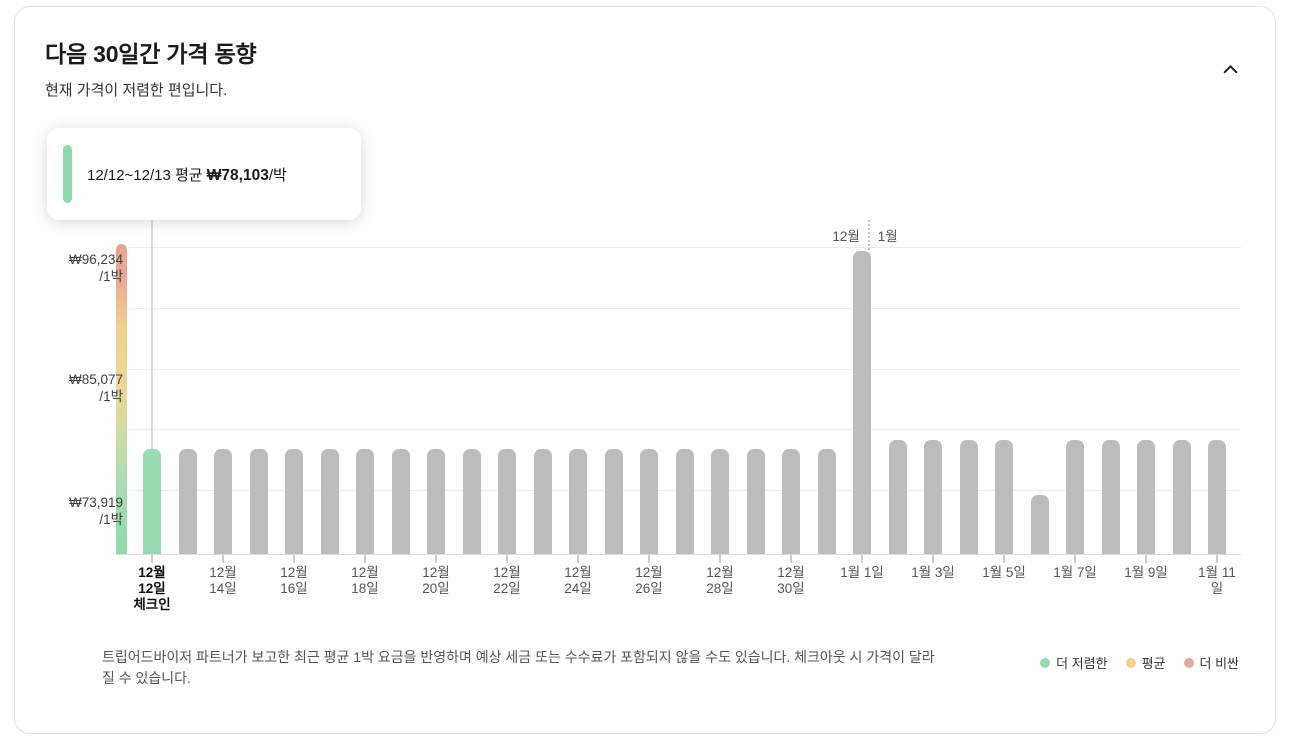  Describe the element at coordinates (1181, 497) in the screenshot. I see `price-bar-1월 10일` at that location.